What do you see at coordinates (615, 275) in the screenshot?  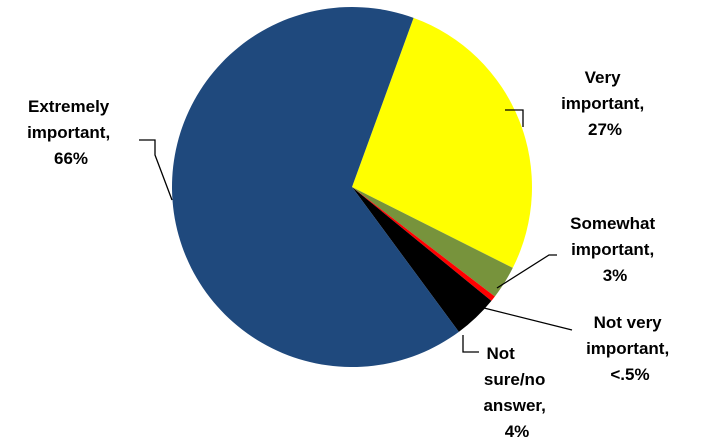 I see `slice-label-line: 3%` at bounding box center [615, 275].